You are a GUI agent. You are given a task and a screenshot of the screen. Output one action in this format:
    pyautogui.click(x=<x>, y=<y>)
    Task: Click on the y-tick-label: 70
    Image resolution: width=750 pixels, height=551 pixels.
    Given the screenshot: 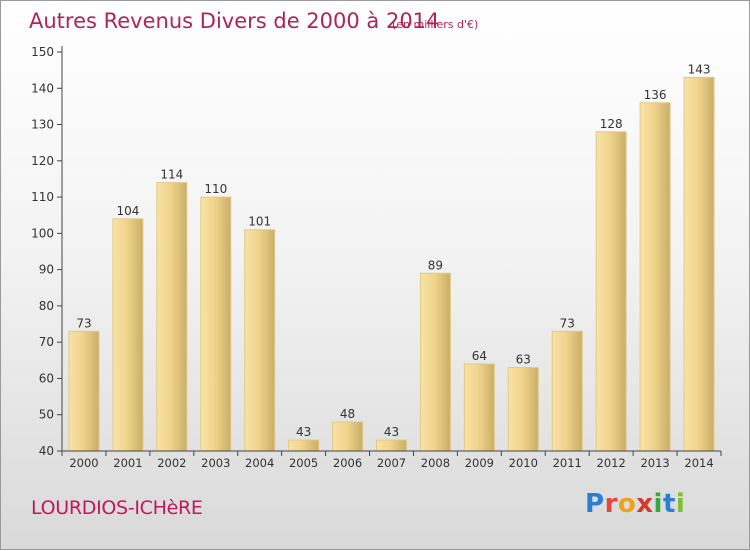 What is the action you would take?
    pyautogui.click(x=46, y=342)
    